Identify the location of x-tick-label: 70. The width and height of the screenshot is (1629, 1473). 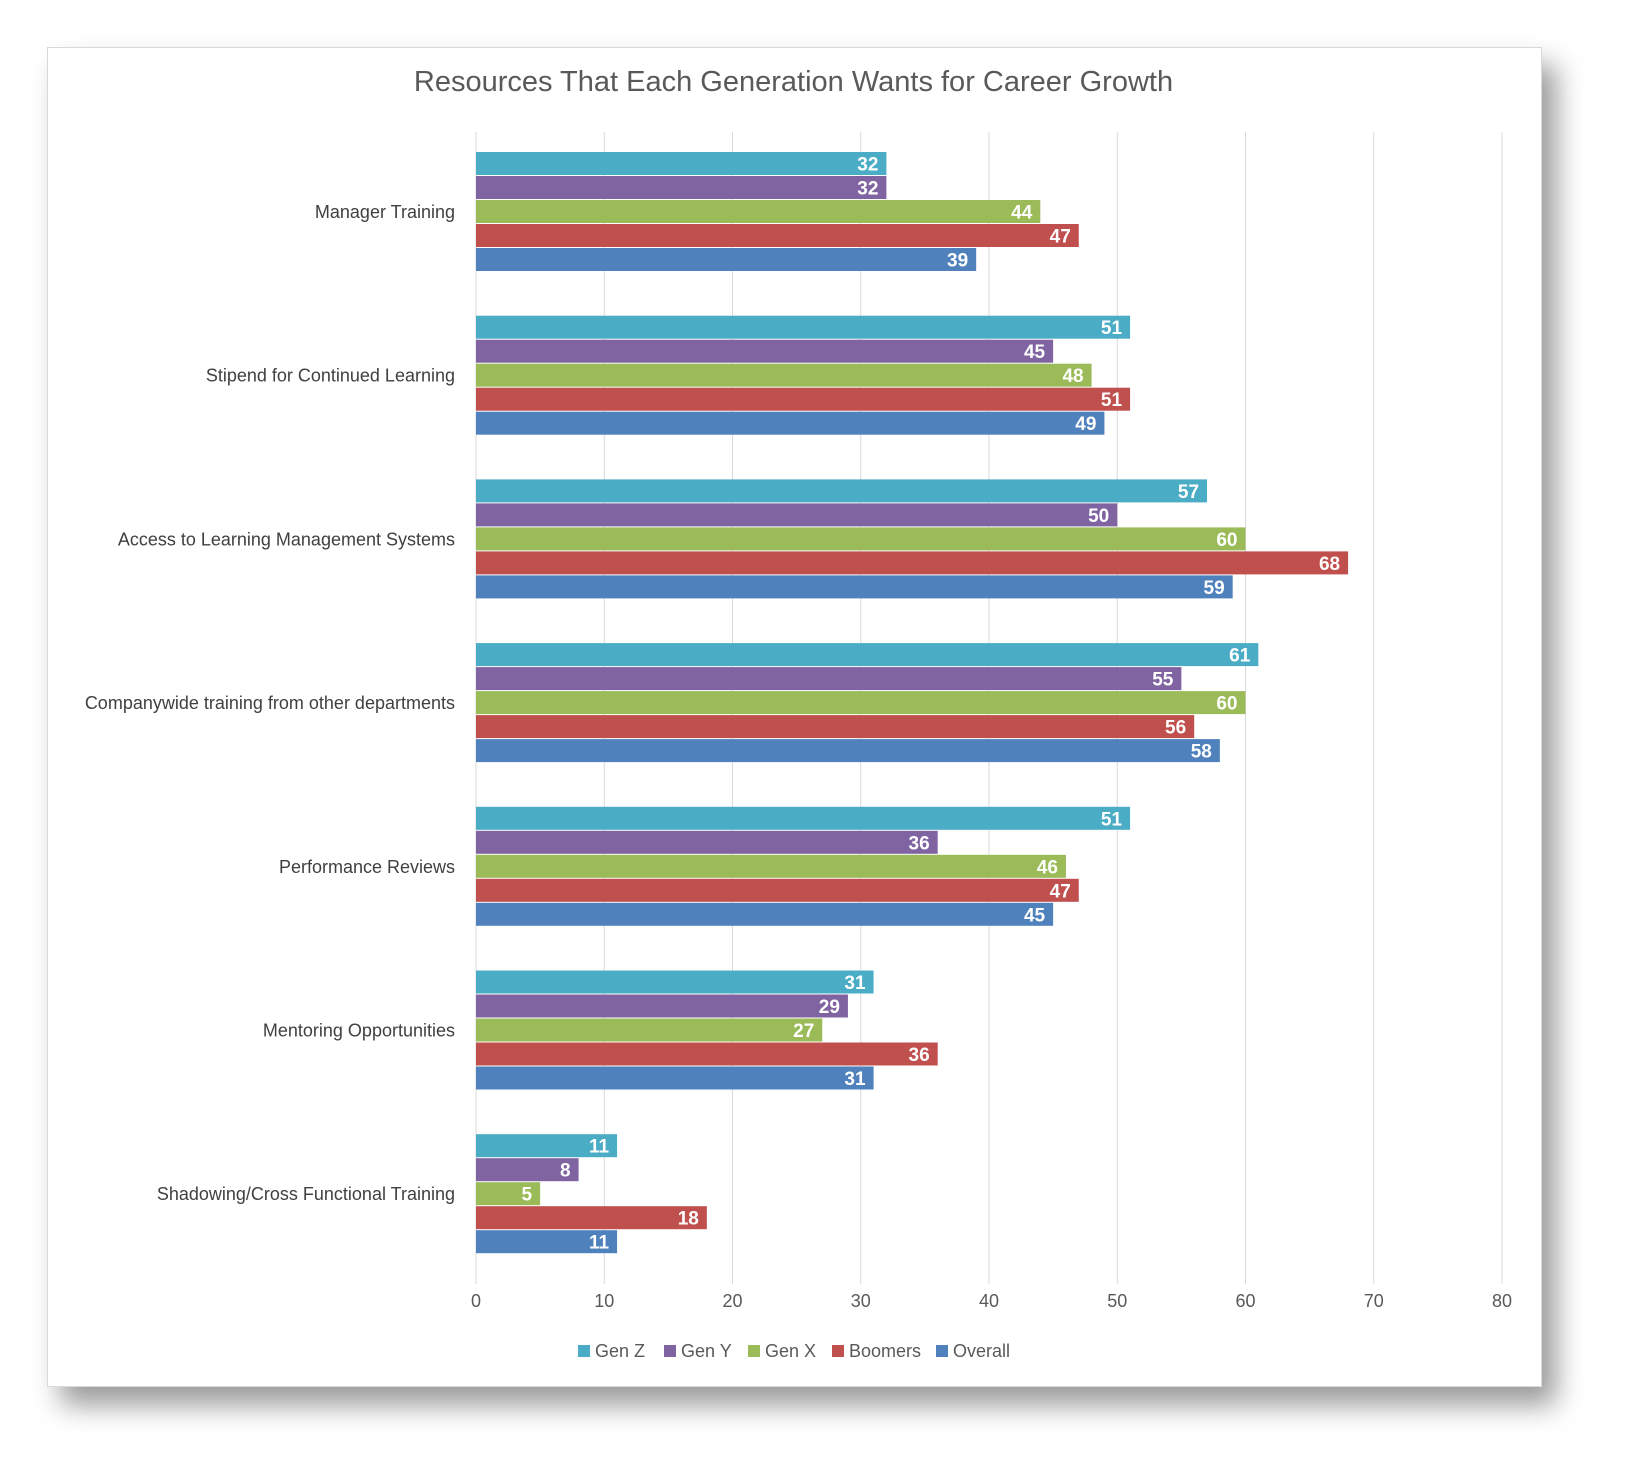
(1374, 1301).